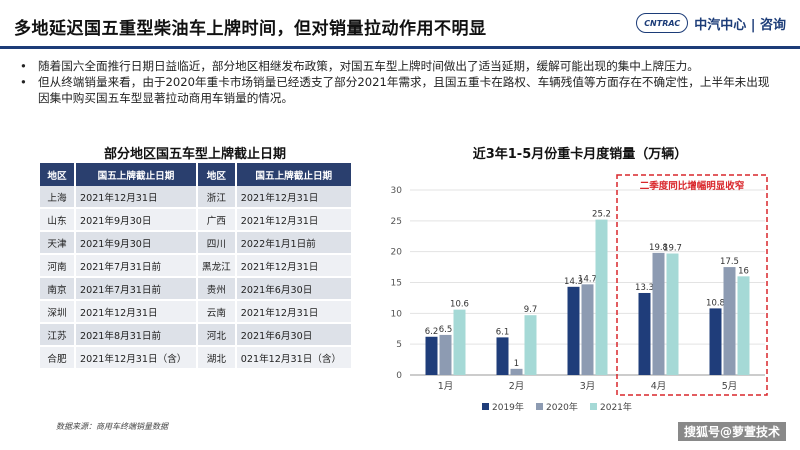  I want to click on table-row: 南京 2021年7月31日前 贵州 2021年6月30日, so click(196, 289).